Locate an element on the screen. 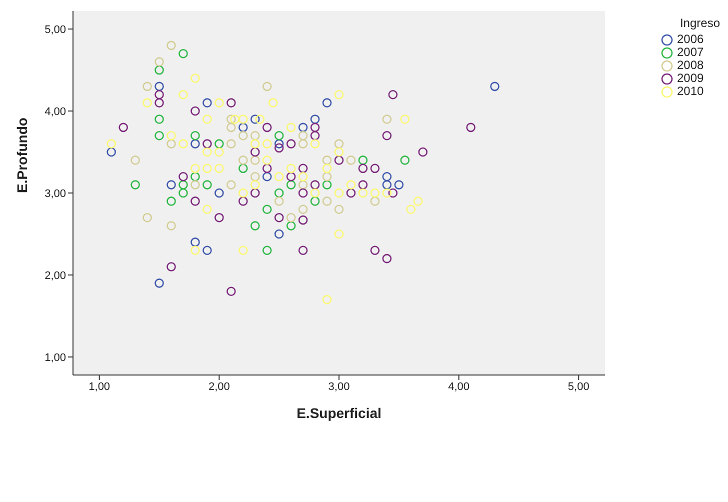 This screenshot has height=502, width=728. x-tick-label: 4,00 is located at coordinates (459, 386).